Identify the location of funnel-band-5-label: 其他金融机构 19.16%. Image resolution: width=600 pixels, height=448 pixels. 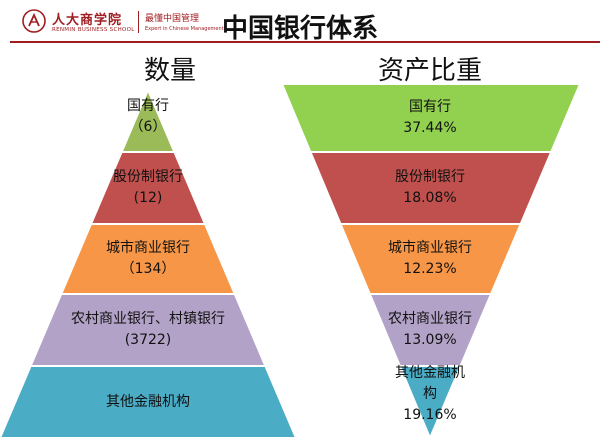
(430, 394).